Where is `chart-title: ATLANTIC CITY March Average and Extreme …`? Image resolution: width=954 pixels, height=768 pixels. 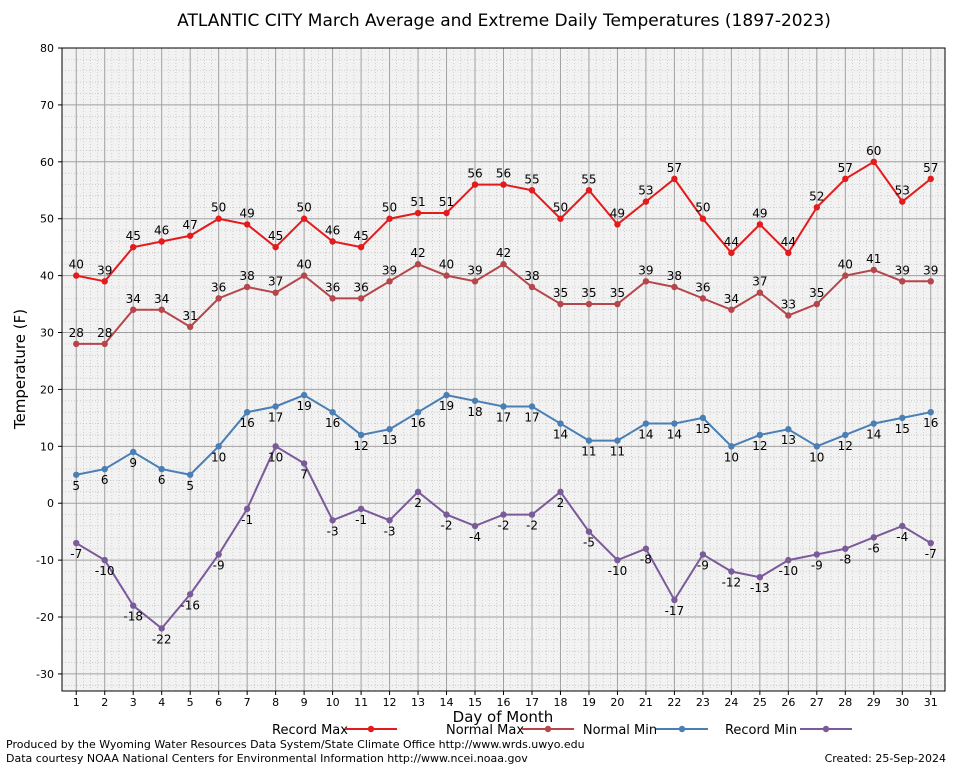 chart-title: ATLANTIC CITY March Average and Extreme … is located at coordinates (504, 21).